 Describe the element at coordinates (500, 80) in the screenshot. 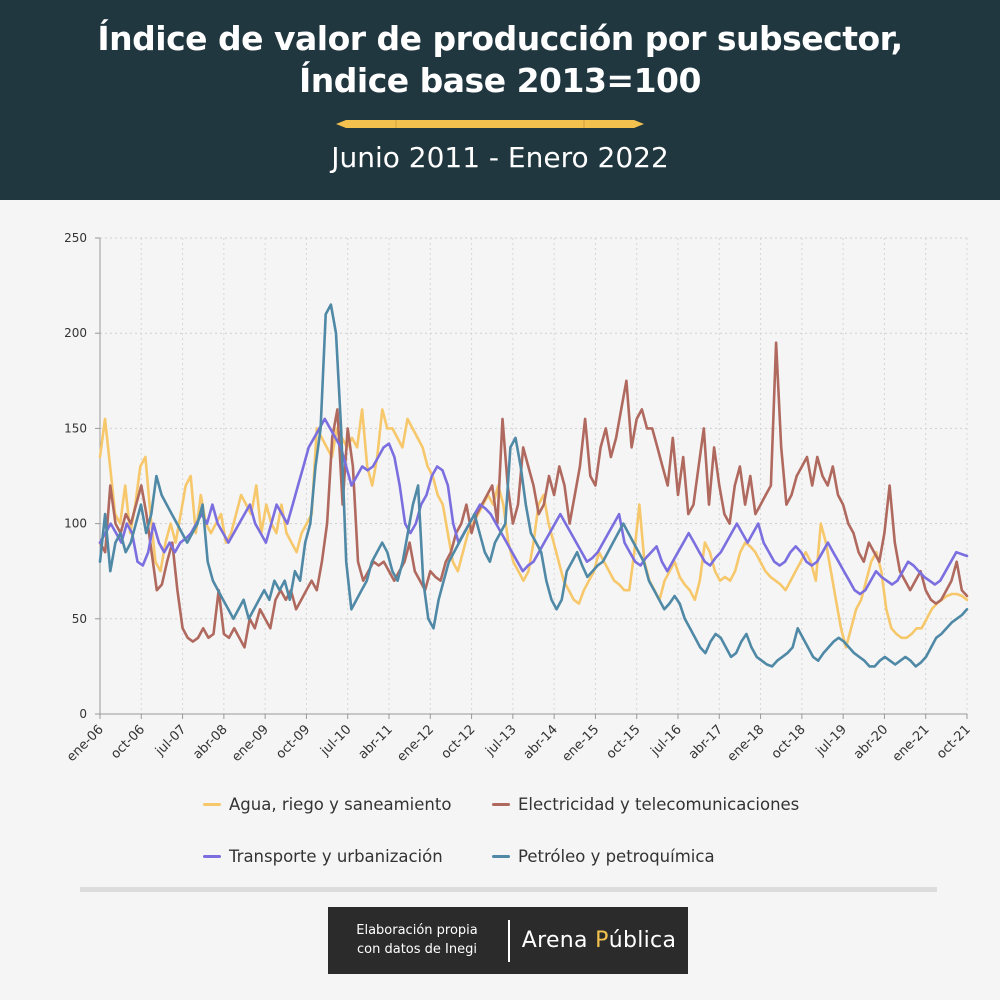

I see `chart-title-line2: Índice base 2013=100` at that location.